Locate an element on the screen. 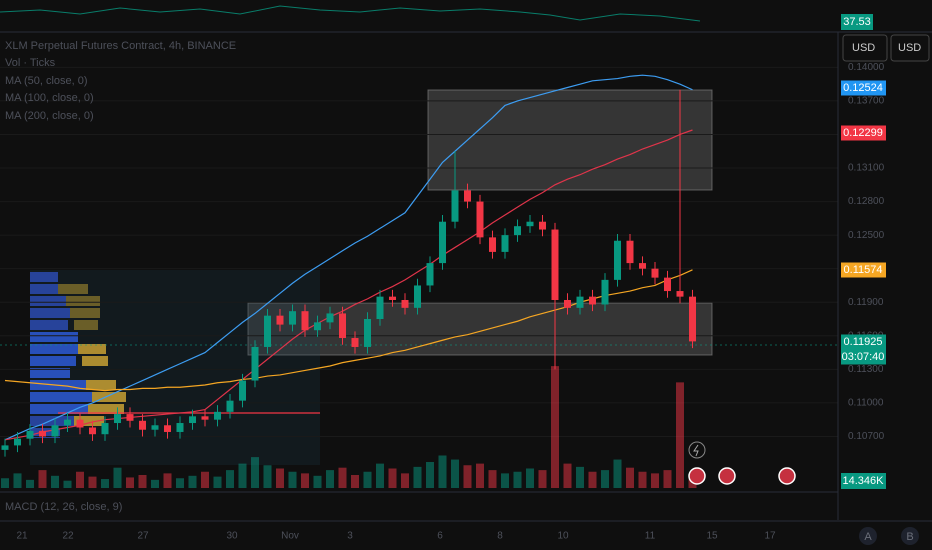  price-tag-text: 0.12299 is located at coordinates (863, 133).